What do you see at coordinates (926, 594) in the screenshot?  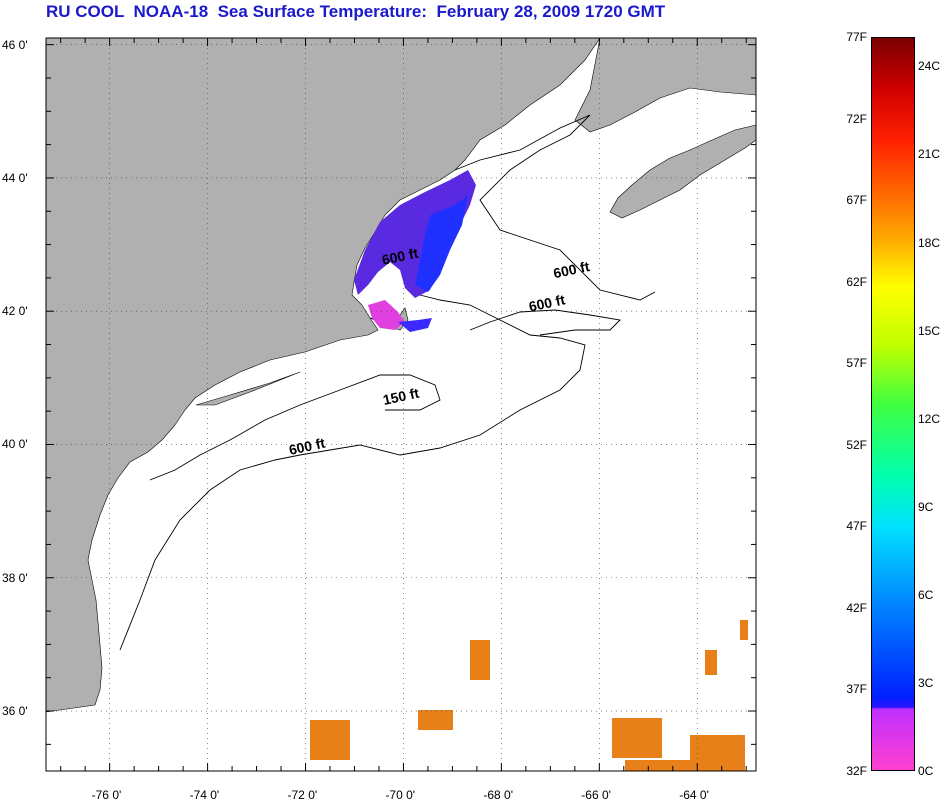 I see `colorbar-celsius-label: 6C` at bounding box center [926, 594].